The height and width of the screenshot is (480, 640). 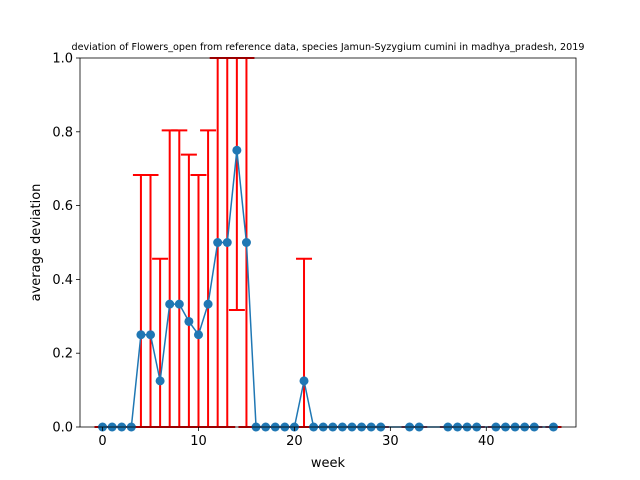 What do you see at coordinates (36, 243) in the screenshot?
I see `y-axis-label: average deviation` at bounding box center [36, 243].